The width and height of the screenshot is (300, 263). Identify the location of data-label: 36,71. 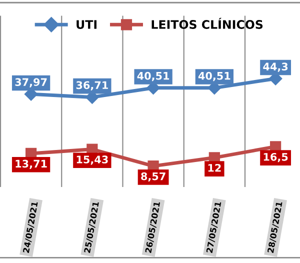
(92, 85).